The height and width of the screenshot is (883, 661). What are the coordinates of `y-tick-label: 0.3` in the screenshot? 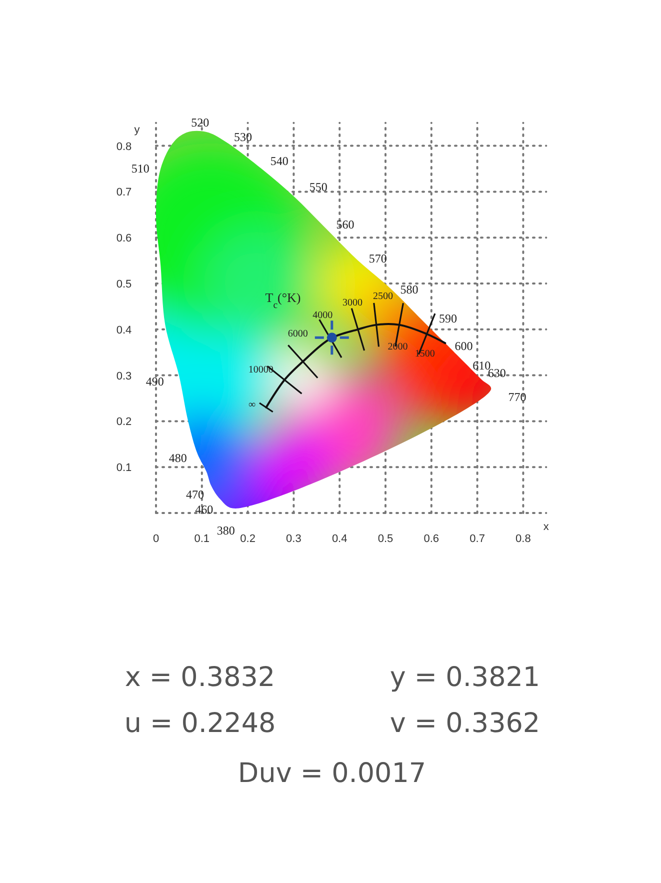 It's located at (124, 376).